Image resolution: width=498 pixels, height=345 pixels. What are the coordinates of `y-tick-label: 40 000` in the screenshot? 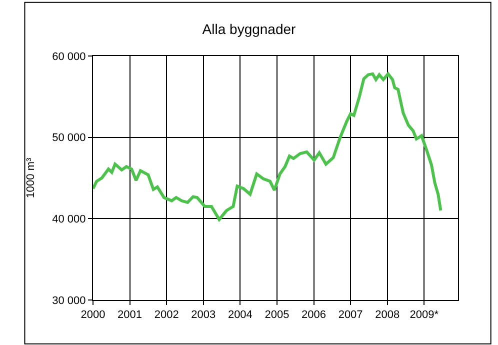 It's located at (69, 220).